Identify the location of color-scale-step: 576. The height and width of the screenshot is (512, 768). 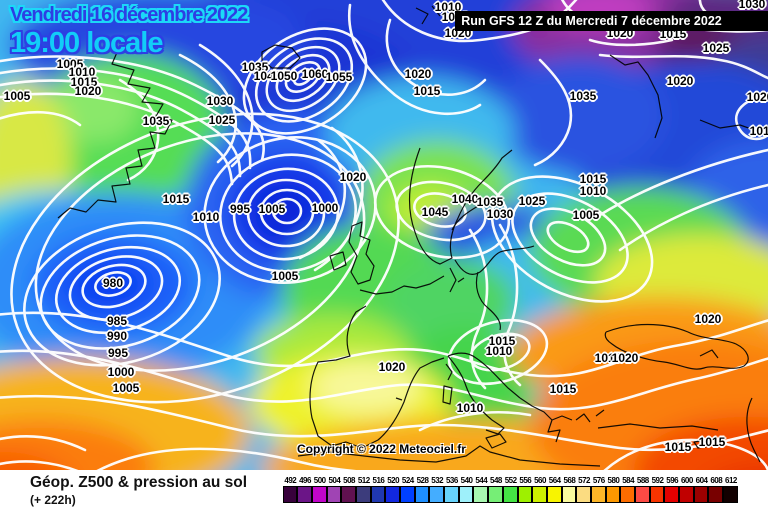
(598, 489).